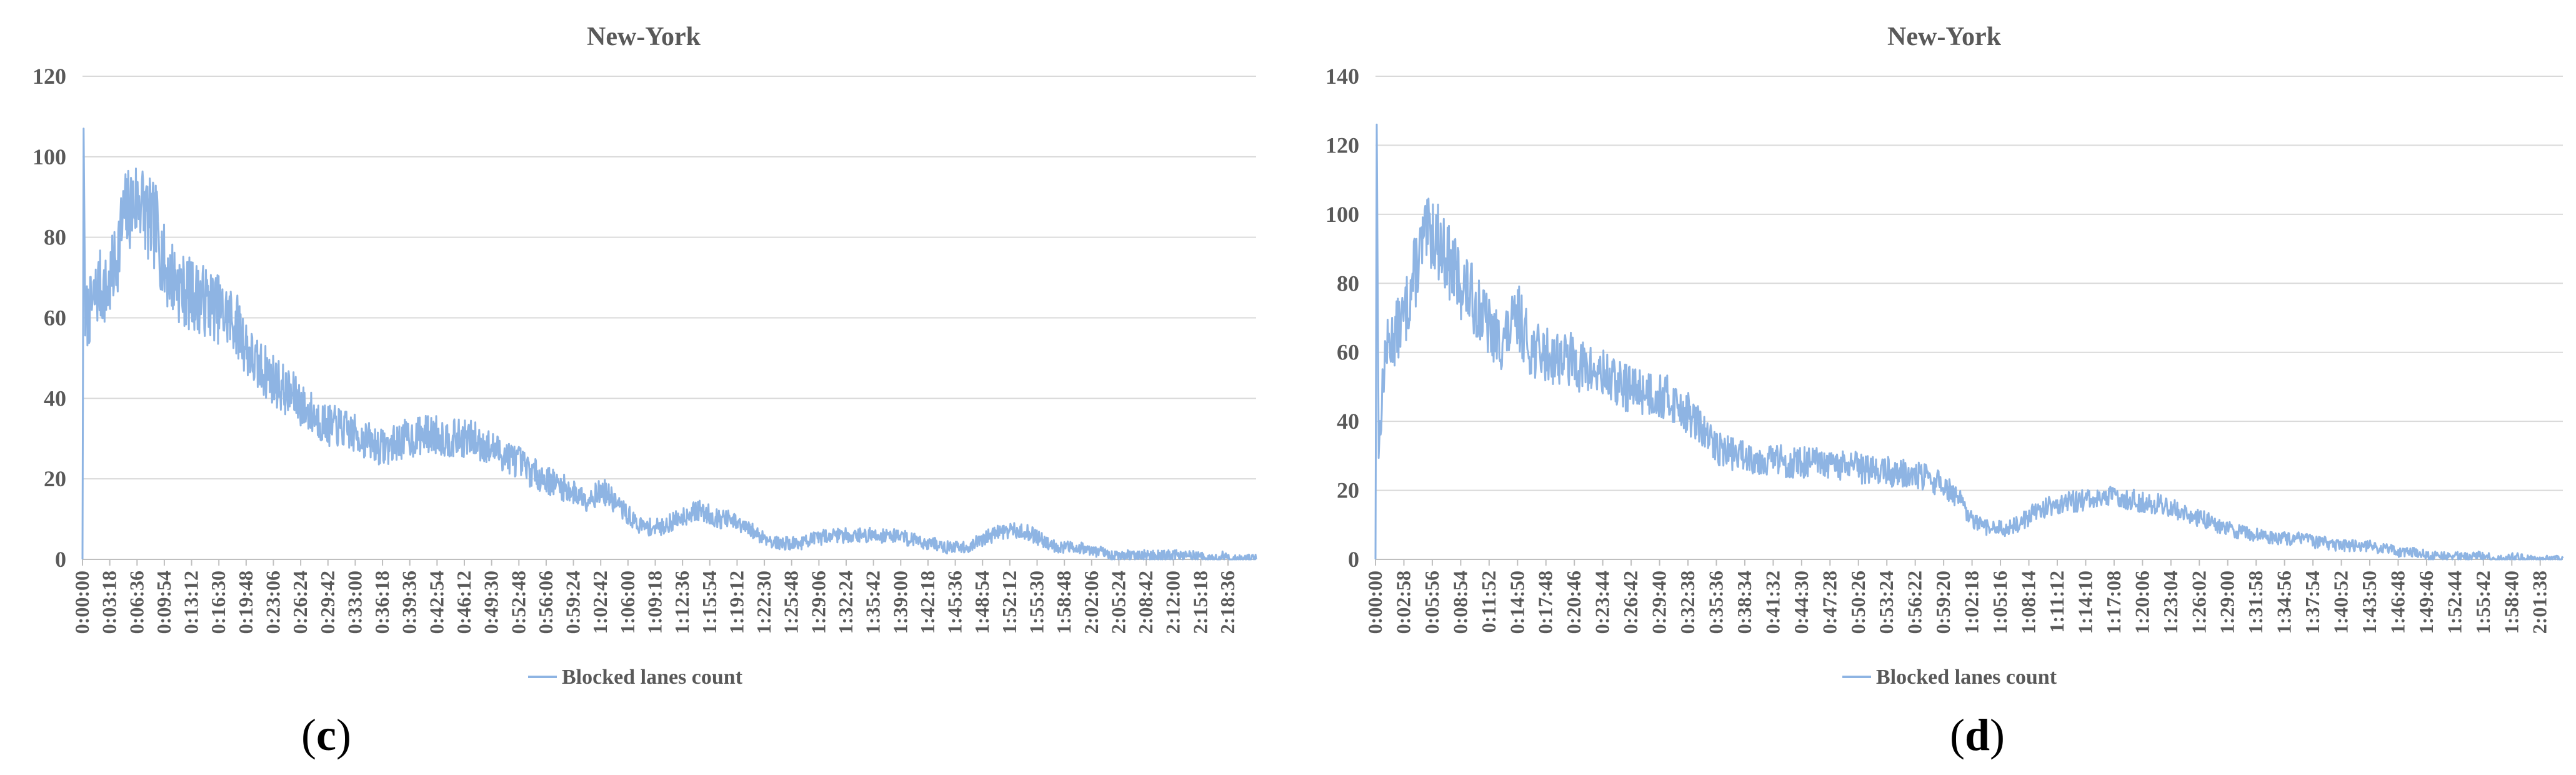 Image resolution: width=2576 pixels, height=775 pixels. What do you see at coordinates (2454, 602) in the screenshot?
I see `x-tick-label: 1:52:44` at bounding box center [2454, 602].